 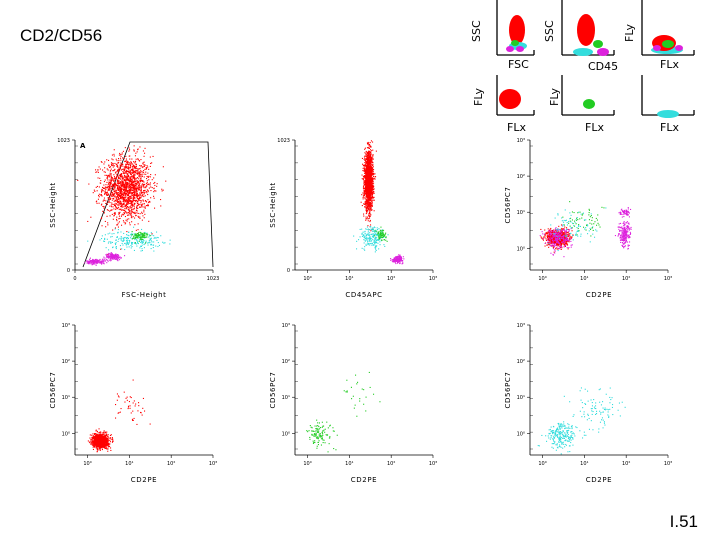 I want to click on x-tick-label: 10³, so click(x=433, y=279).